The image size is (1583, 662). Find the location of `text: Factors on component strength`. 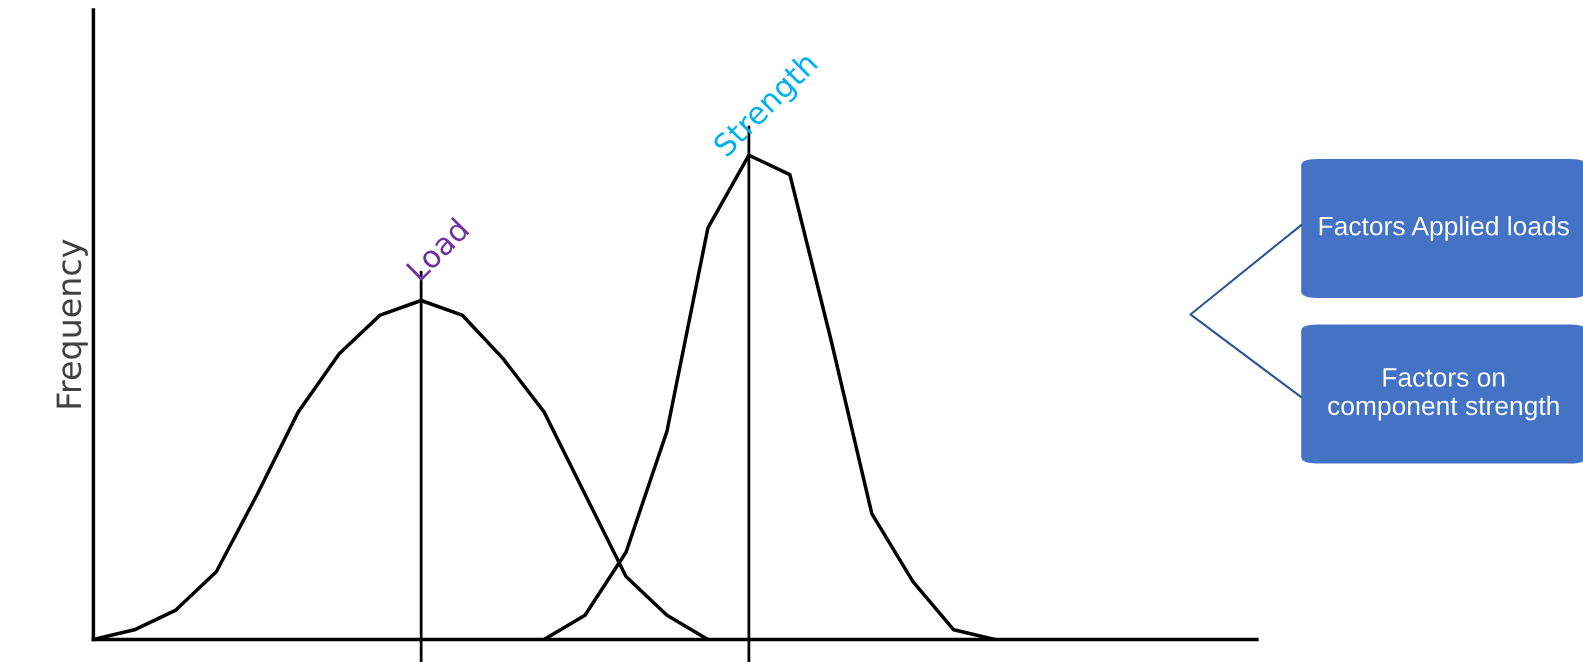

text: Factors on component strength is located at coordinates (1443, 394).